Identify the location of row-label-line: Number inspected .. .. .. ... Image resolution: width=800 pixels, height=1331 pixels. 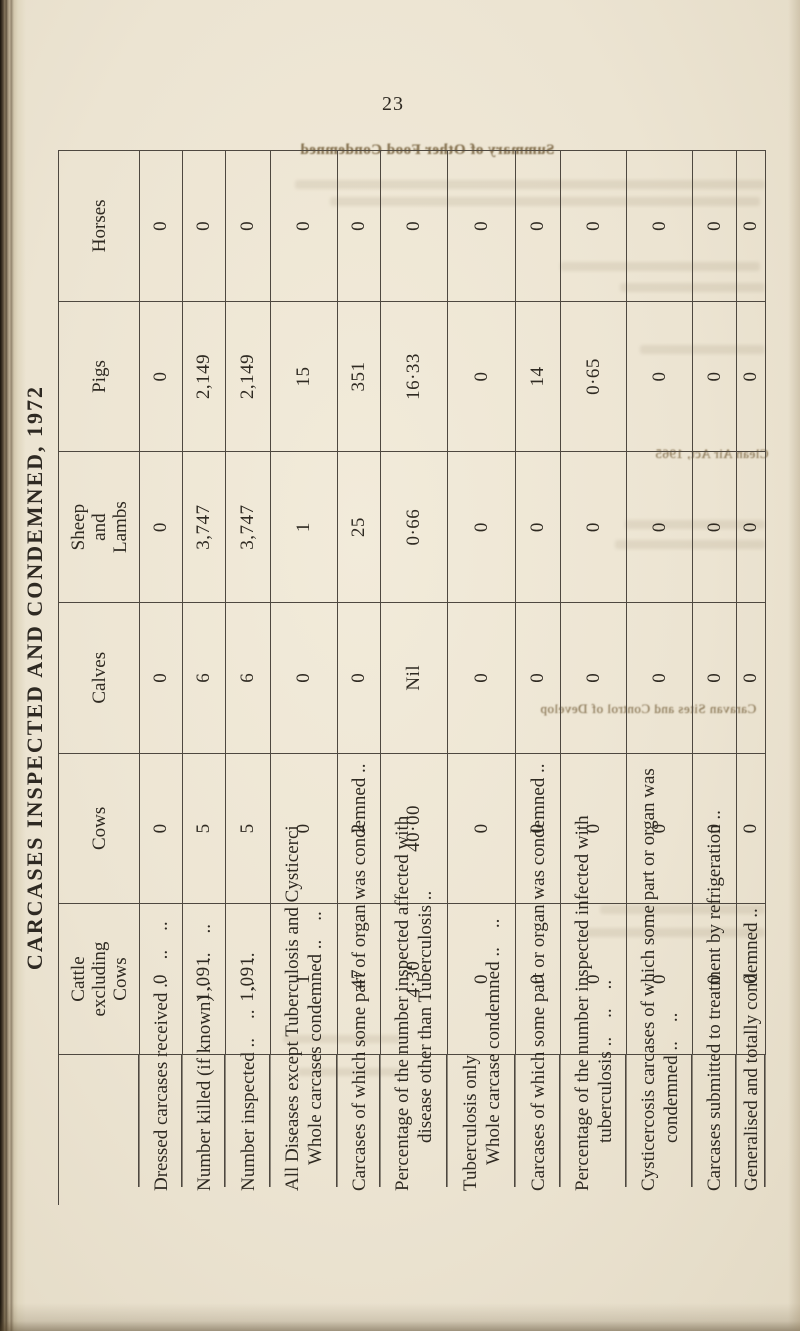
(248, 1071).